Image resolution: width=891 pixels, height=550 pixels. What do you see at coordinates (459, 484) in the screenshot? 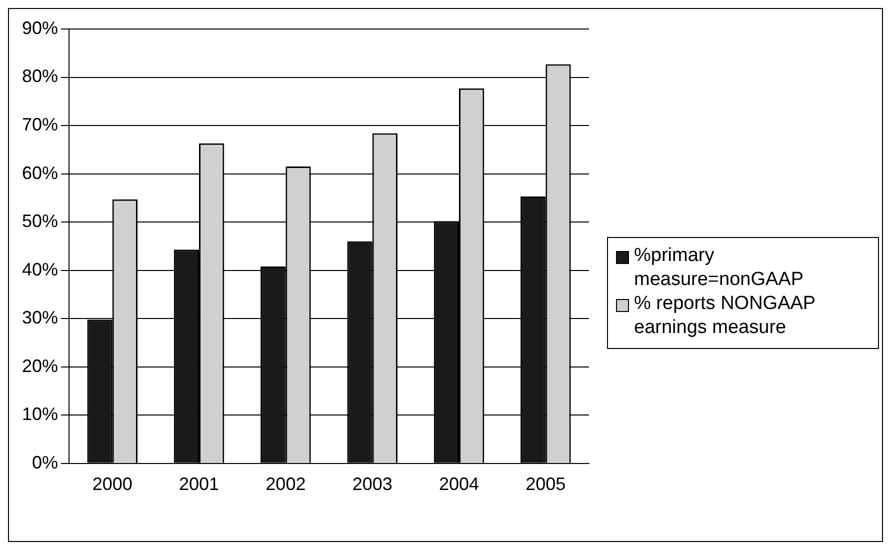
I see `x-tick-label: 2004` at bounding box center [459, 484].